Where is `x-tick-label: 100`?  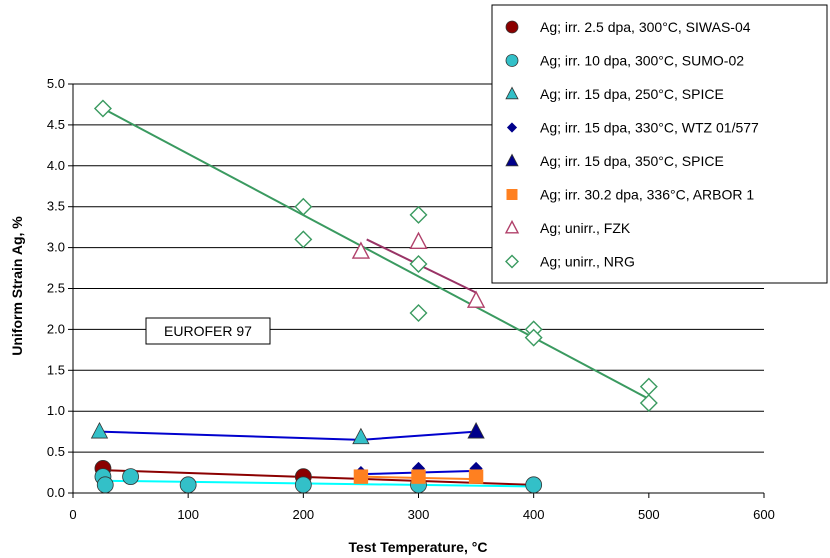
x-tick-label: 100 is located at coordinates (188, 514).